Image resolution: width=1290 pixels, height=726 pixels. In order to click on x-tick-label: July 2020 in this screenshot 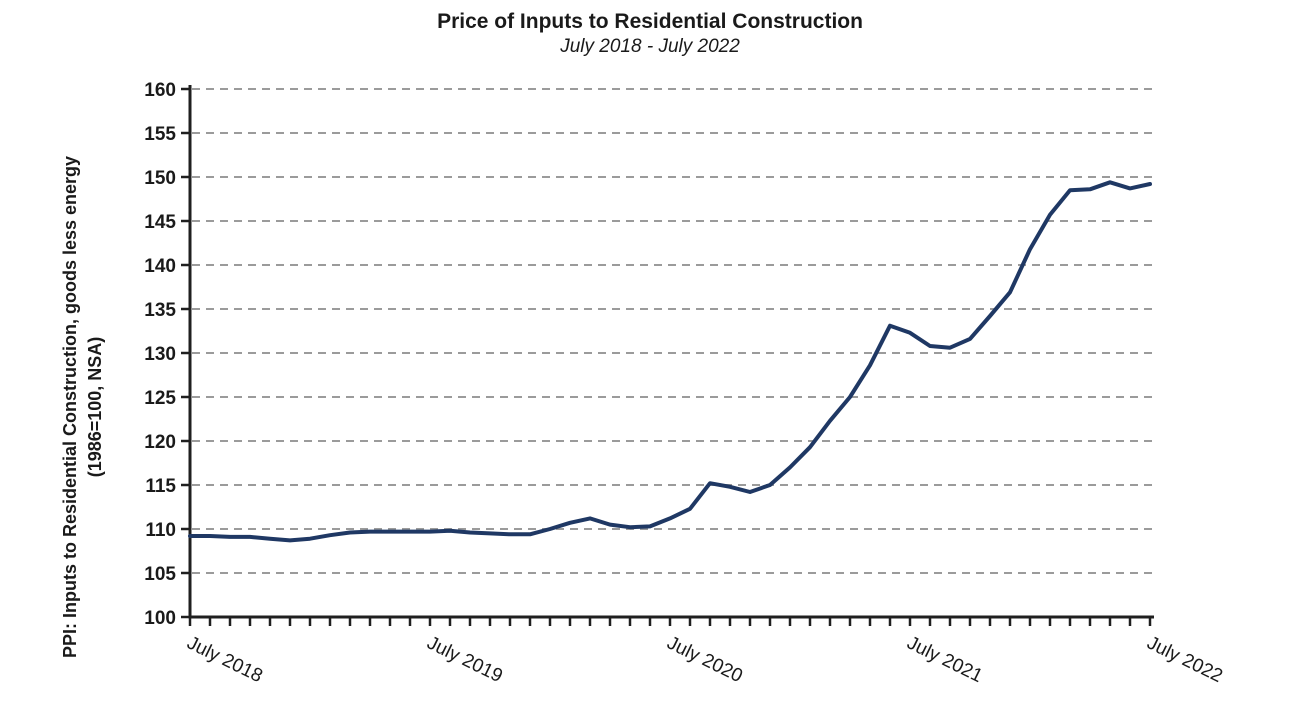, I will do `click(705, 660)`.